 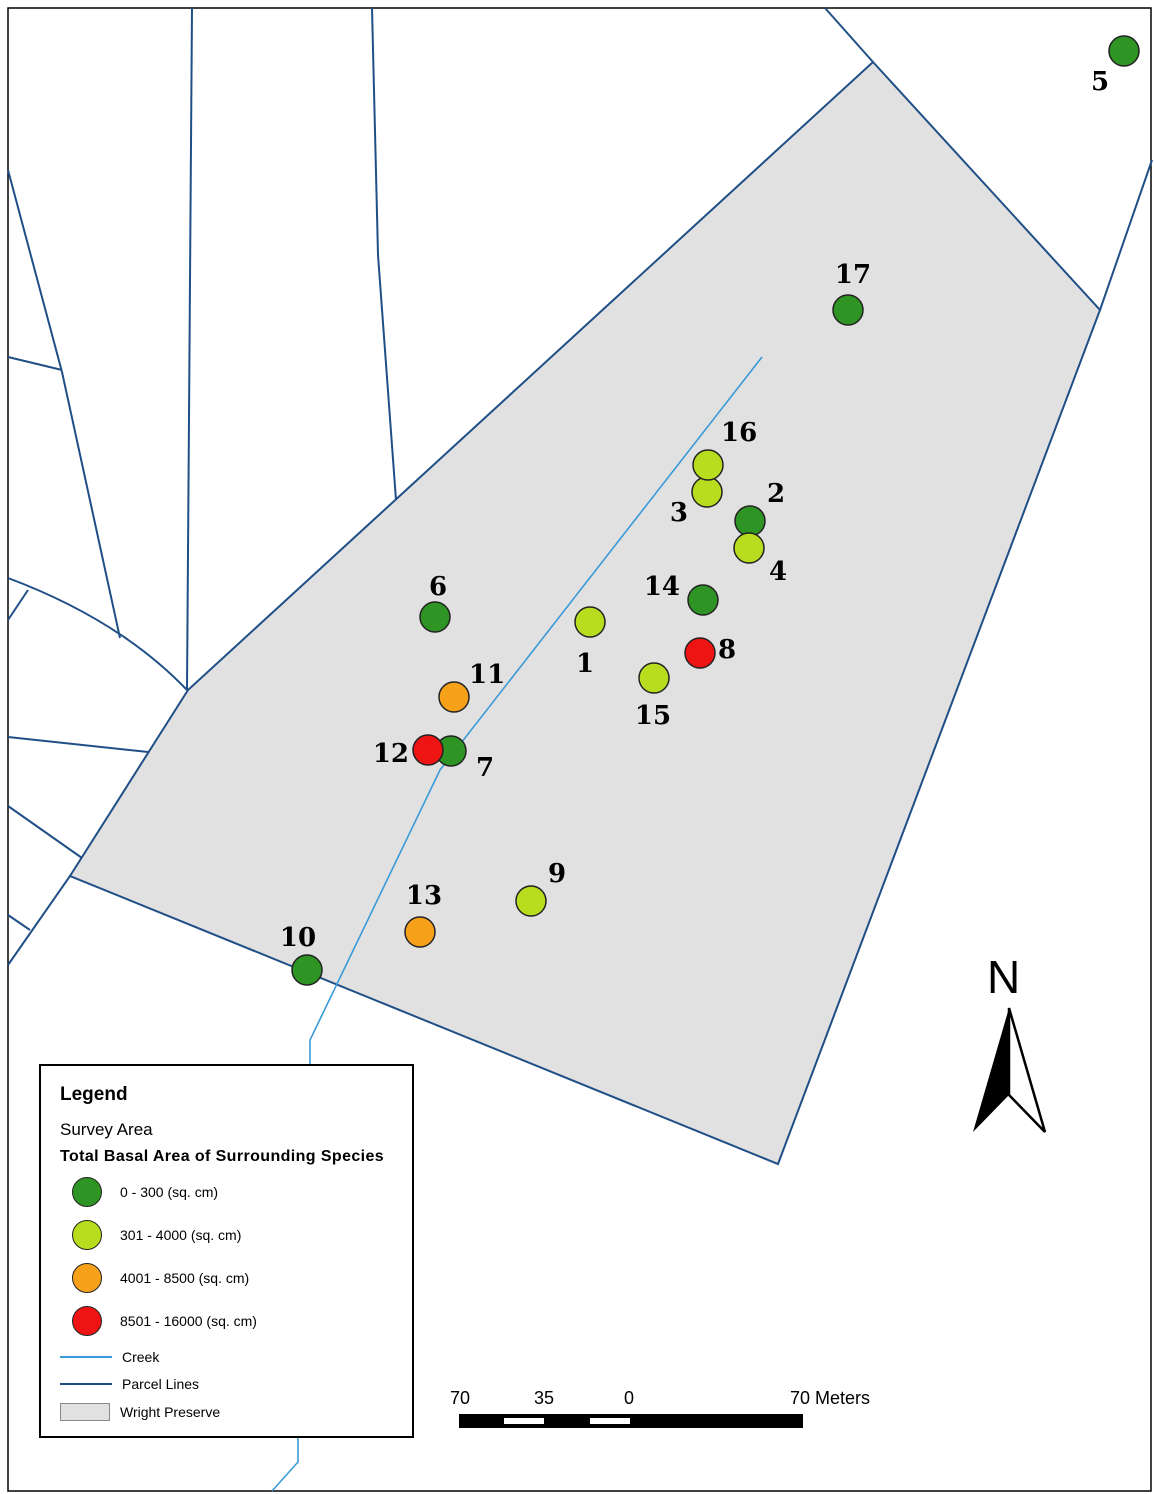 I want to click on legend-item-preserve: Wright Preserve, so click(x=140, y=1412).